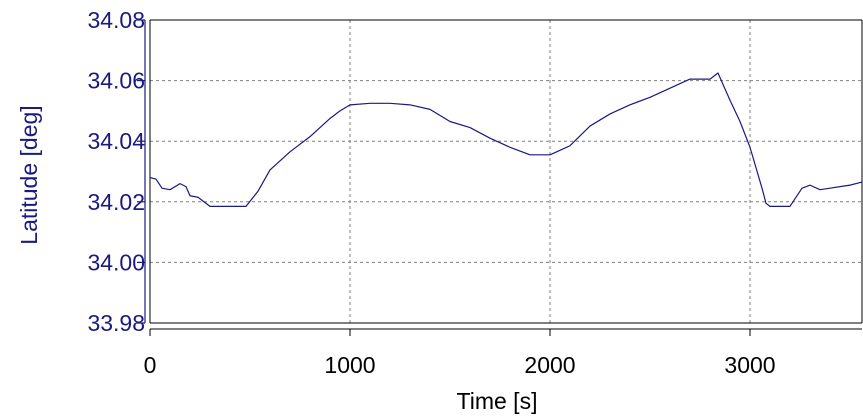 Image resolution: width=863 pixels, height=419 pixels. Describe the element at coordinates (116, 262) in the screenshot. I see `y-tick-label: 34.00` at that location.